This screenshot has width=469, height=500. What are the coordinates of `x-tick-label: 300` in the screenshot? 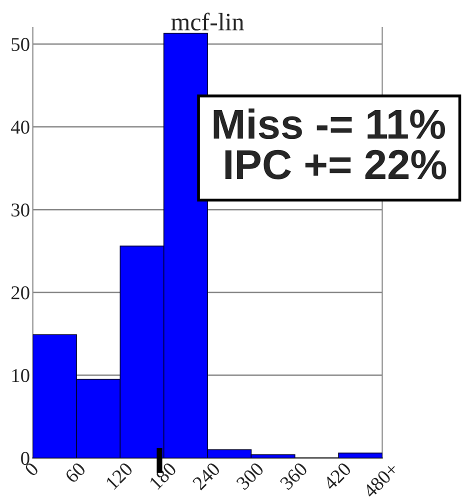 It's located at (250, 476).